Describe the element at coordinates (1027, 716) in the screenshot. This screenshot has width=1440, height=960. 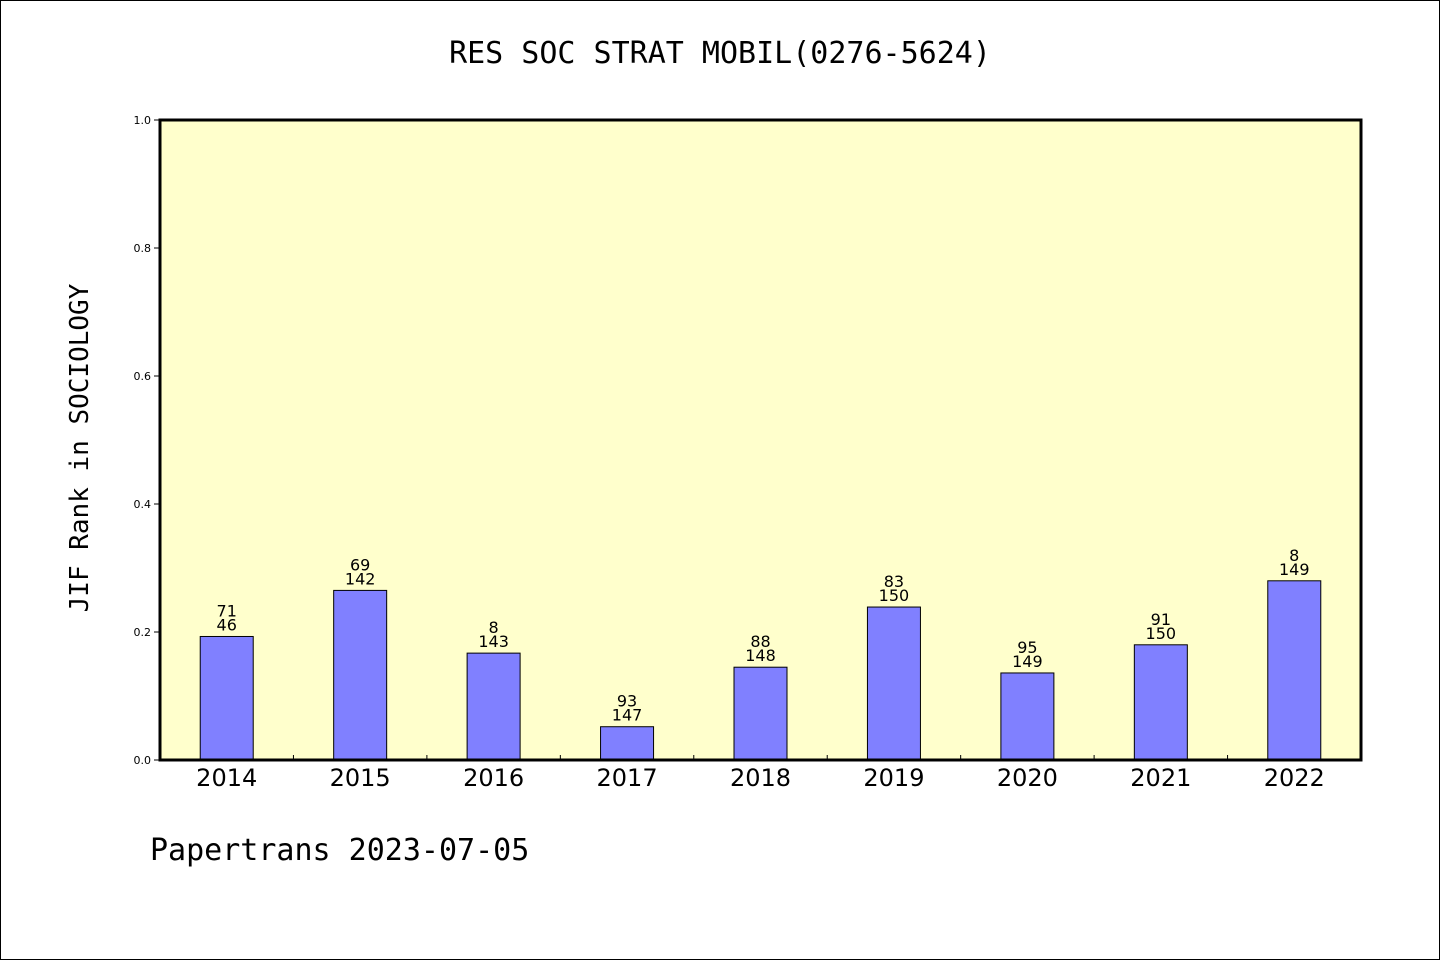
I see `bar-2020` at that location.